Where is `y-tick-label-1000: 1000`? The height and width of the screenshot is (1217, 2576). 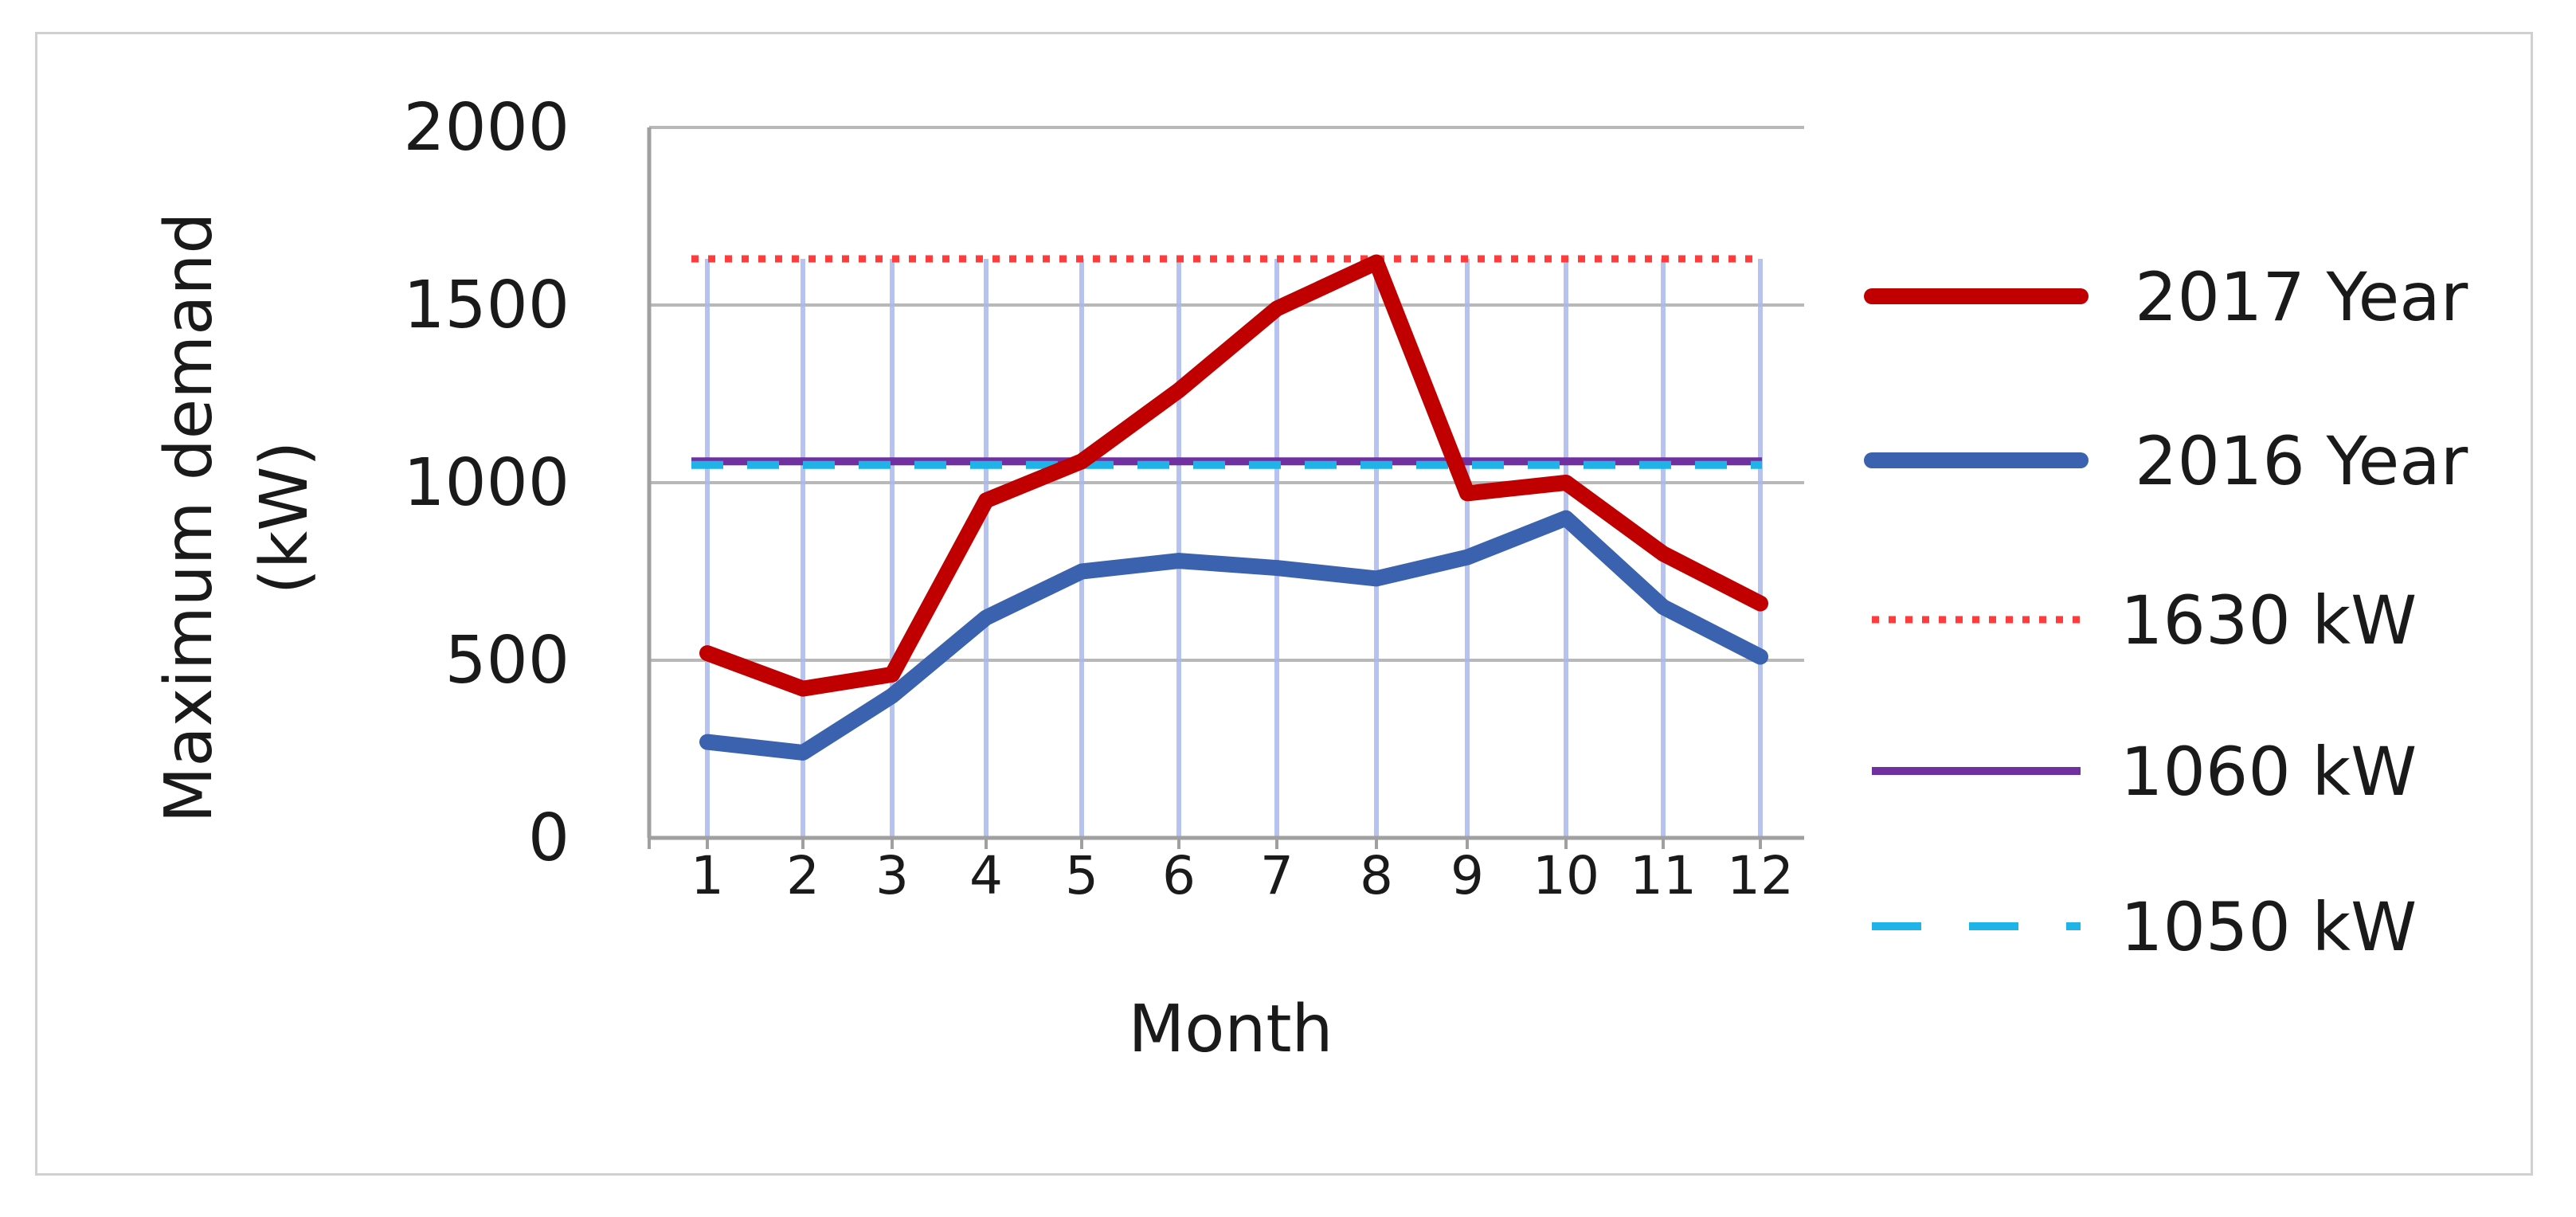
y-tick-label-1000: 1000 is located at coordinates (486, 483).